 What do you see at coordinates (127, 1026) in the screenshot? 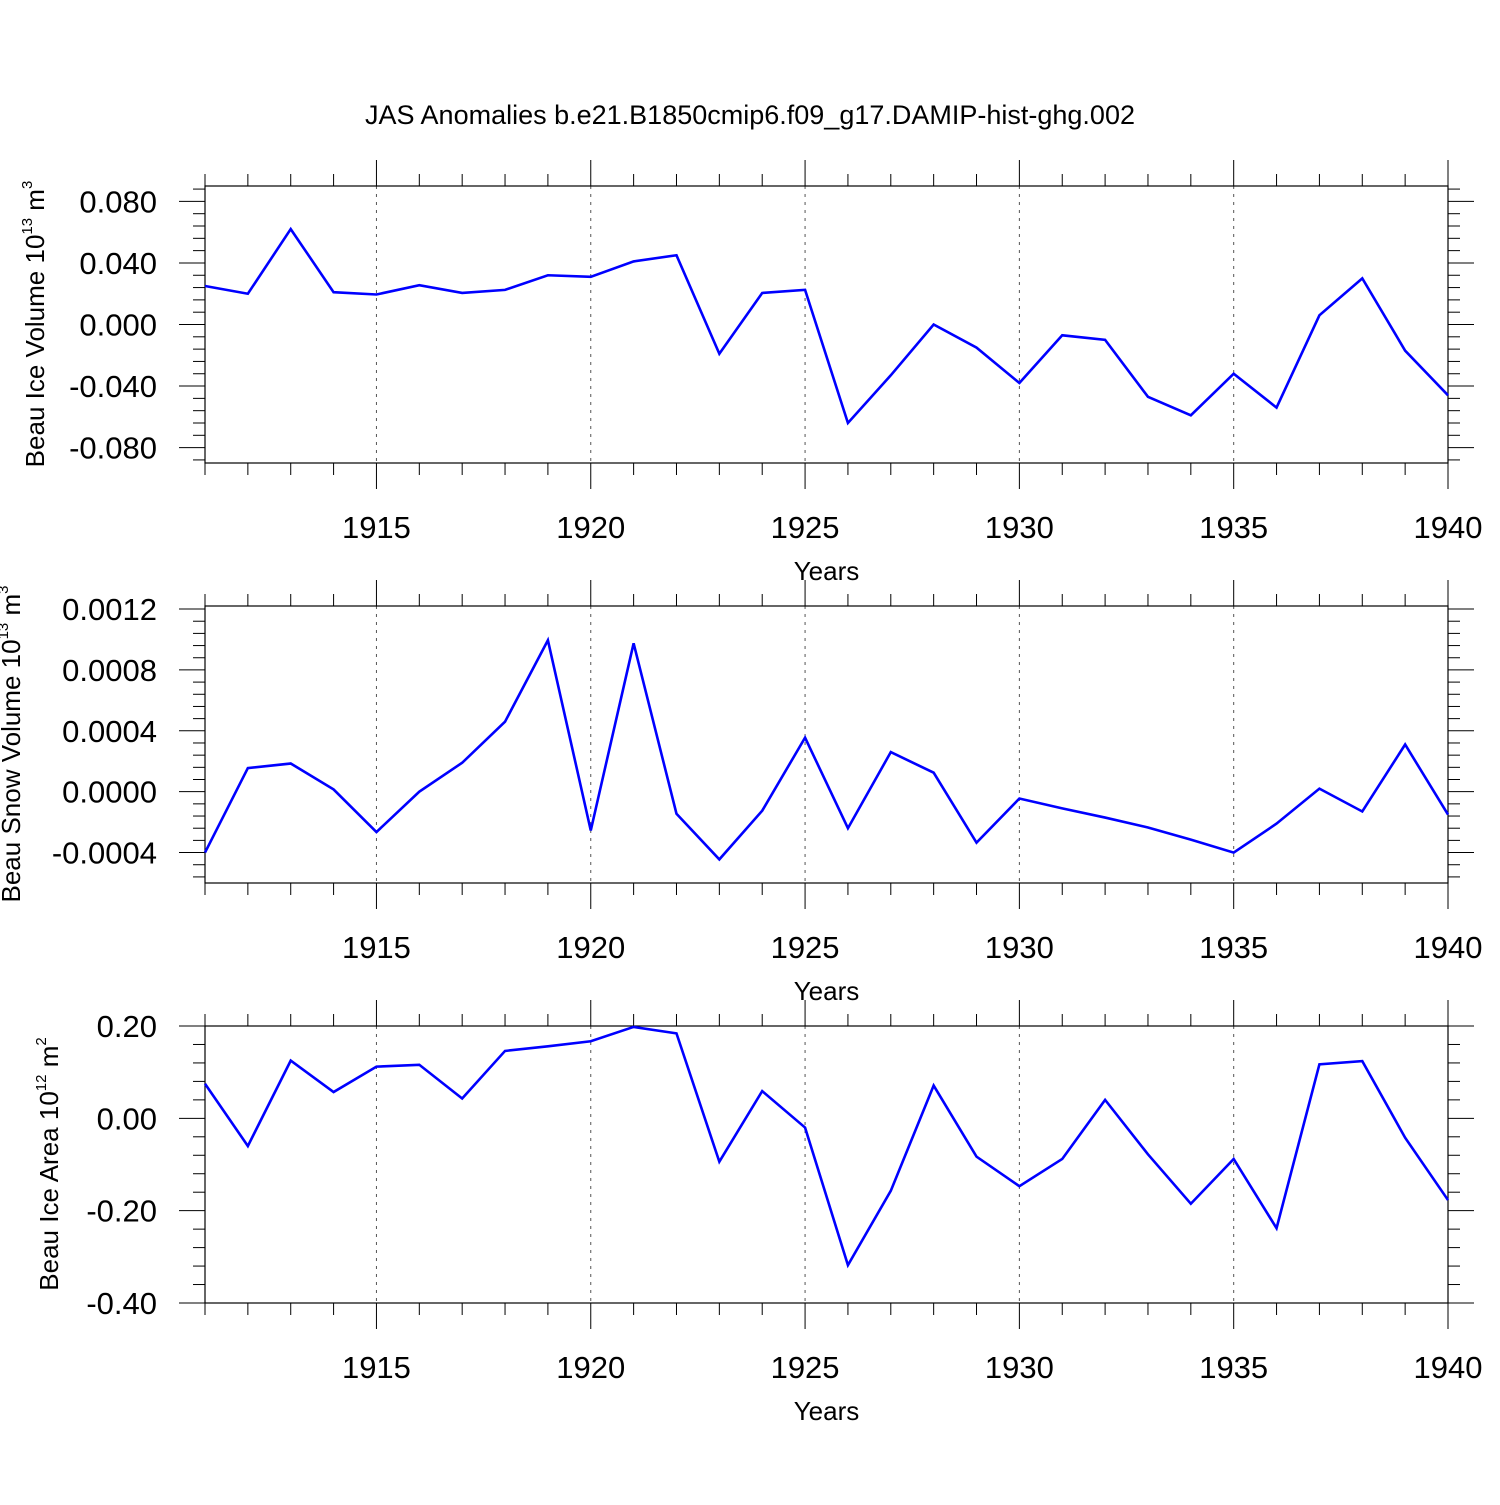
I see `y-tick-label: 0.20` at bounding box center [127, 1026].